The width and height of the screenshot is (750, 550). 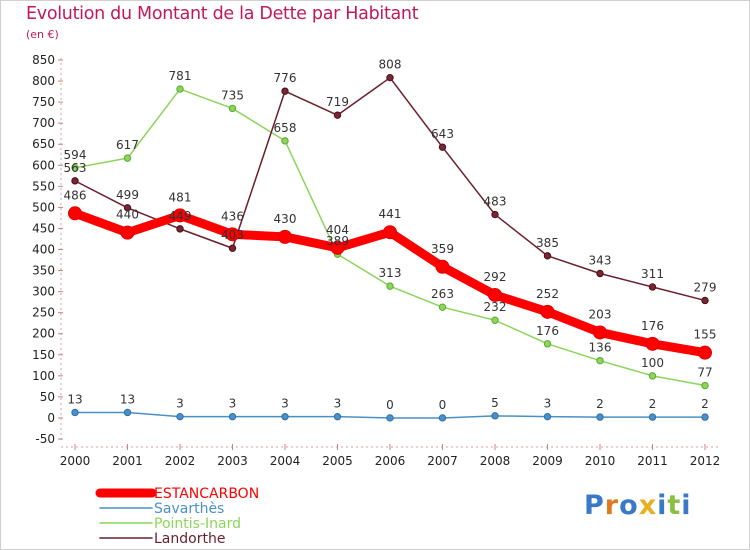 What do you see at coordinates (285, 461) in the screenshot?
I see `x-tick-label: 2004` at bounding box center [285, 461].